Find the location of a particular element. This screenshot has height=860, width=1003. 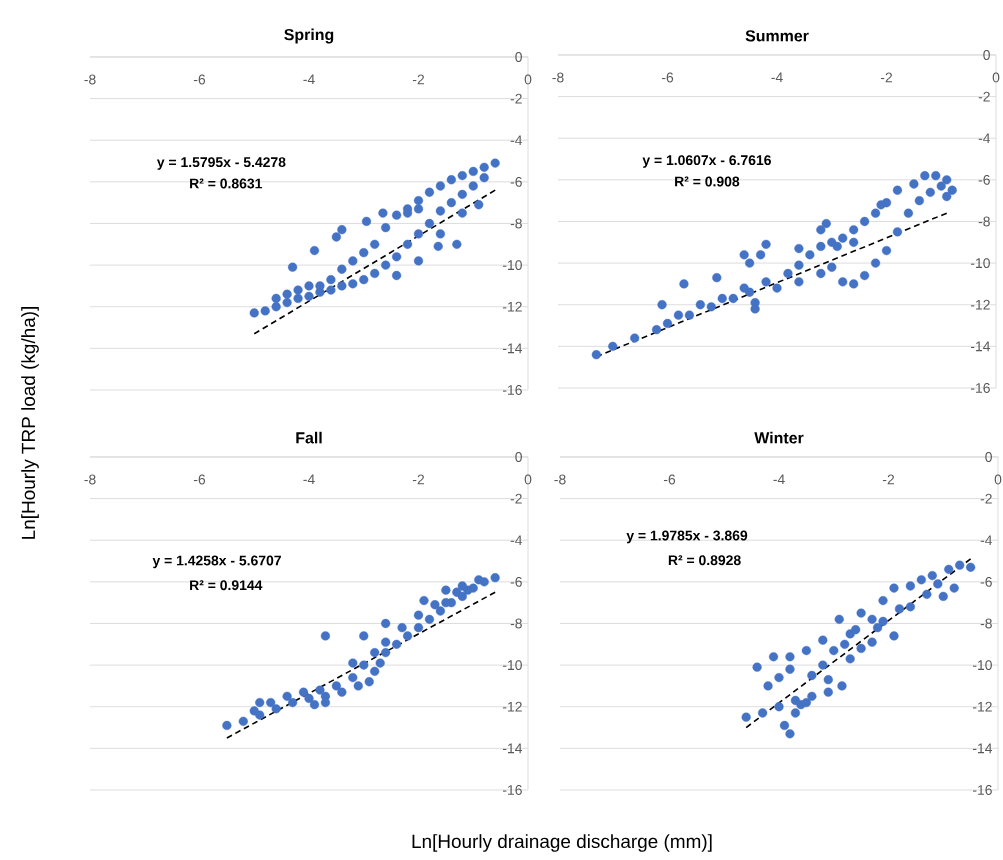

annotation: y = 1.0607x - 6.7616 is located at coordinates (706, 161).